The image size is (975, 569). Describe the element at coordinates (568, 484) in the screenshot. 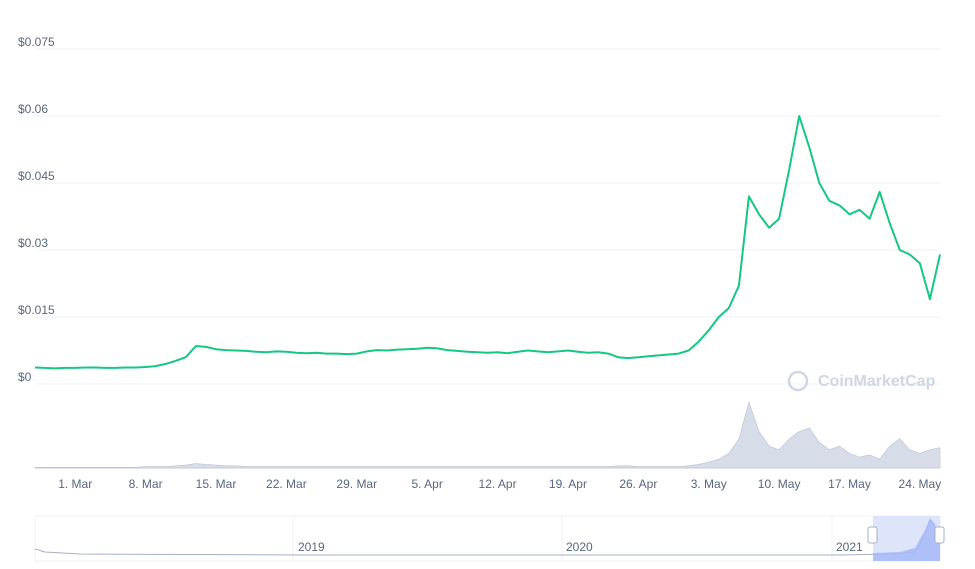

I see `x-tick-label: 19. Apr` at that location.